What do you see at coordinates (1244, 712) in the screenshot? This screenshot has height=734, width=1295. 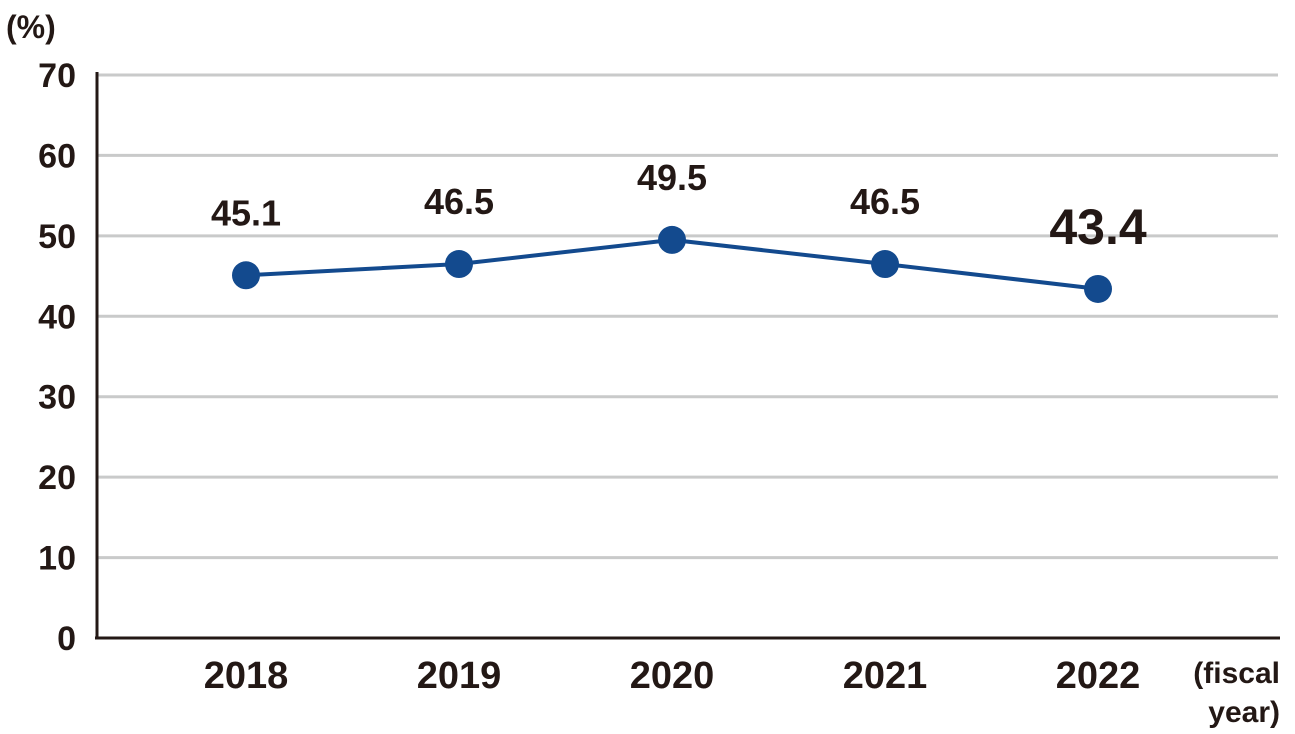 I see `x-axis-unit-line-2: year)` at bounding box center [1244, 712].